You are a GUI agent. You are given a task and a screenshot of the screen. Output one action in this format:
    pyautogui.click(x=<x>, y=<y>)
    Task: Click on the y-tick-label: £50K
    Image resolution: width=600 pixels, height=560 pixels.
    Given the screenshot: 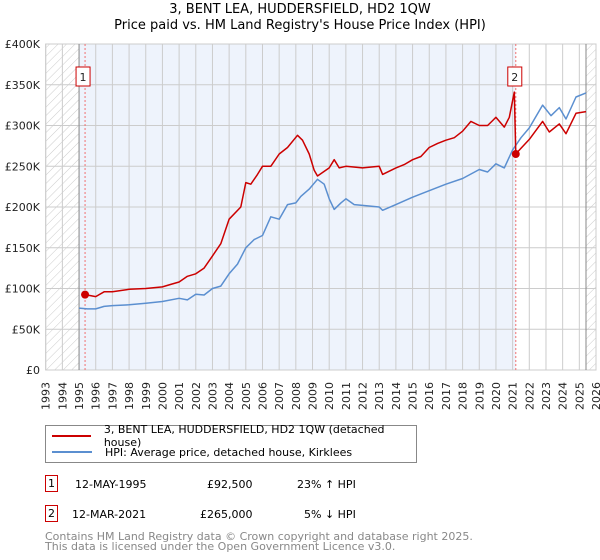 What is the action you would take?
    pyautogui.click(x=26, y=329)
    